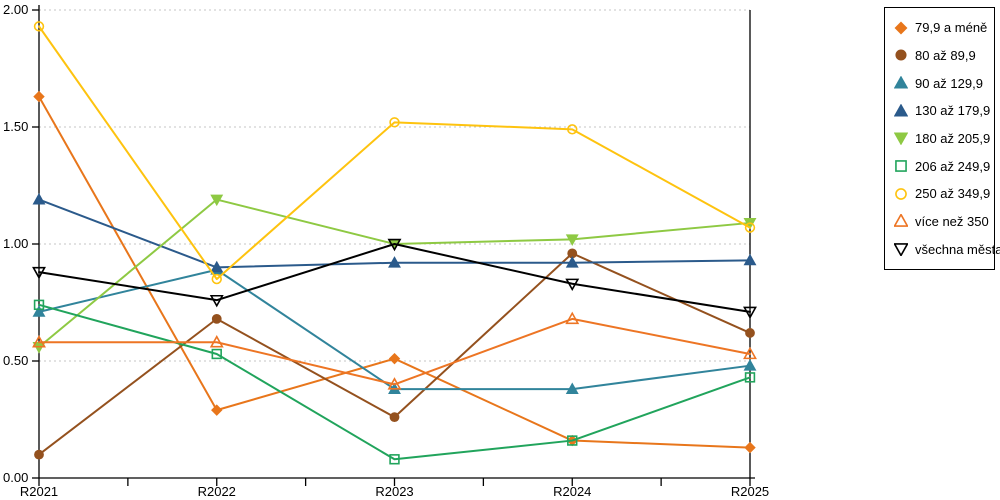  Describe the element at coordinates (572, 388) in the screenshot. I see `data-point-90-a-129-9-r2024` at that location.